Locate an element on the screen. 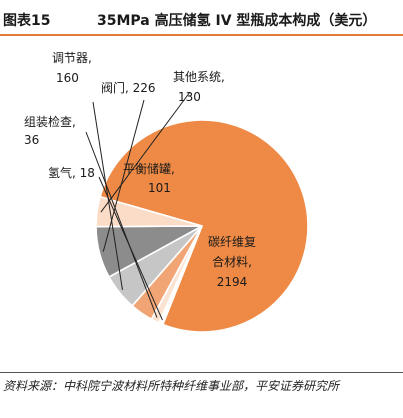 The height and width of the screenshot is (418, 403). slice-label-6-line-1: 阀门, 226 is located at coordinates (128, 87).